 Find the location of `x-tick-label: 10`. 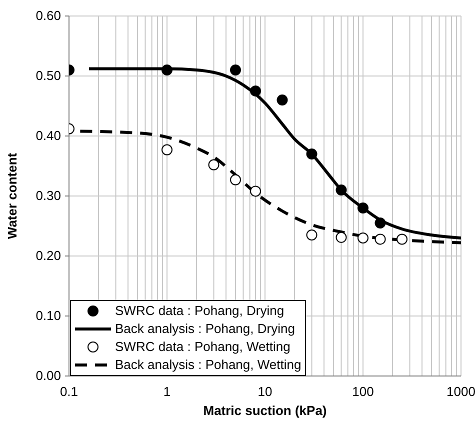

x-tick-label: 10 is located at coordinates (265, 391).